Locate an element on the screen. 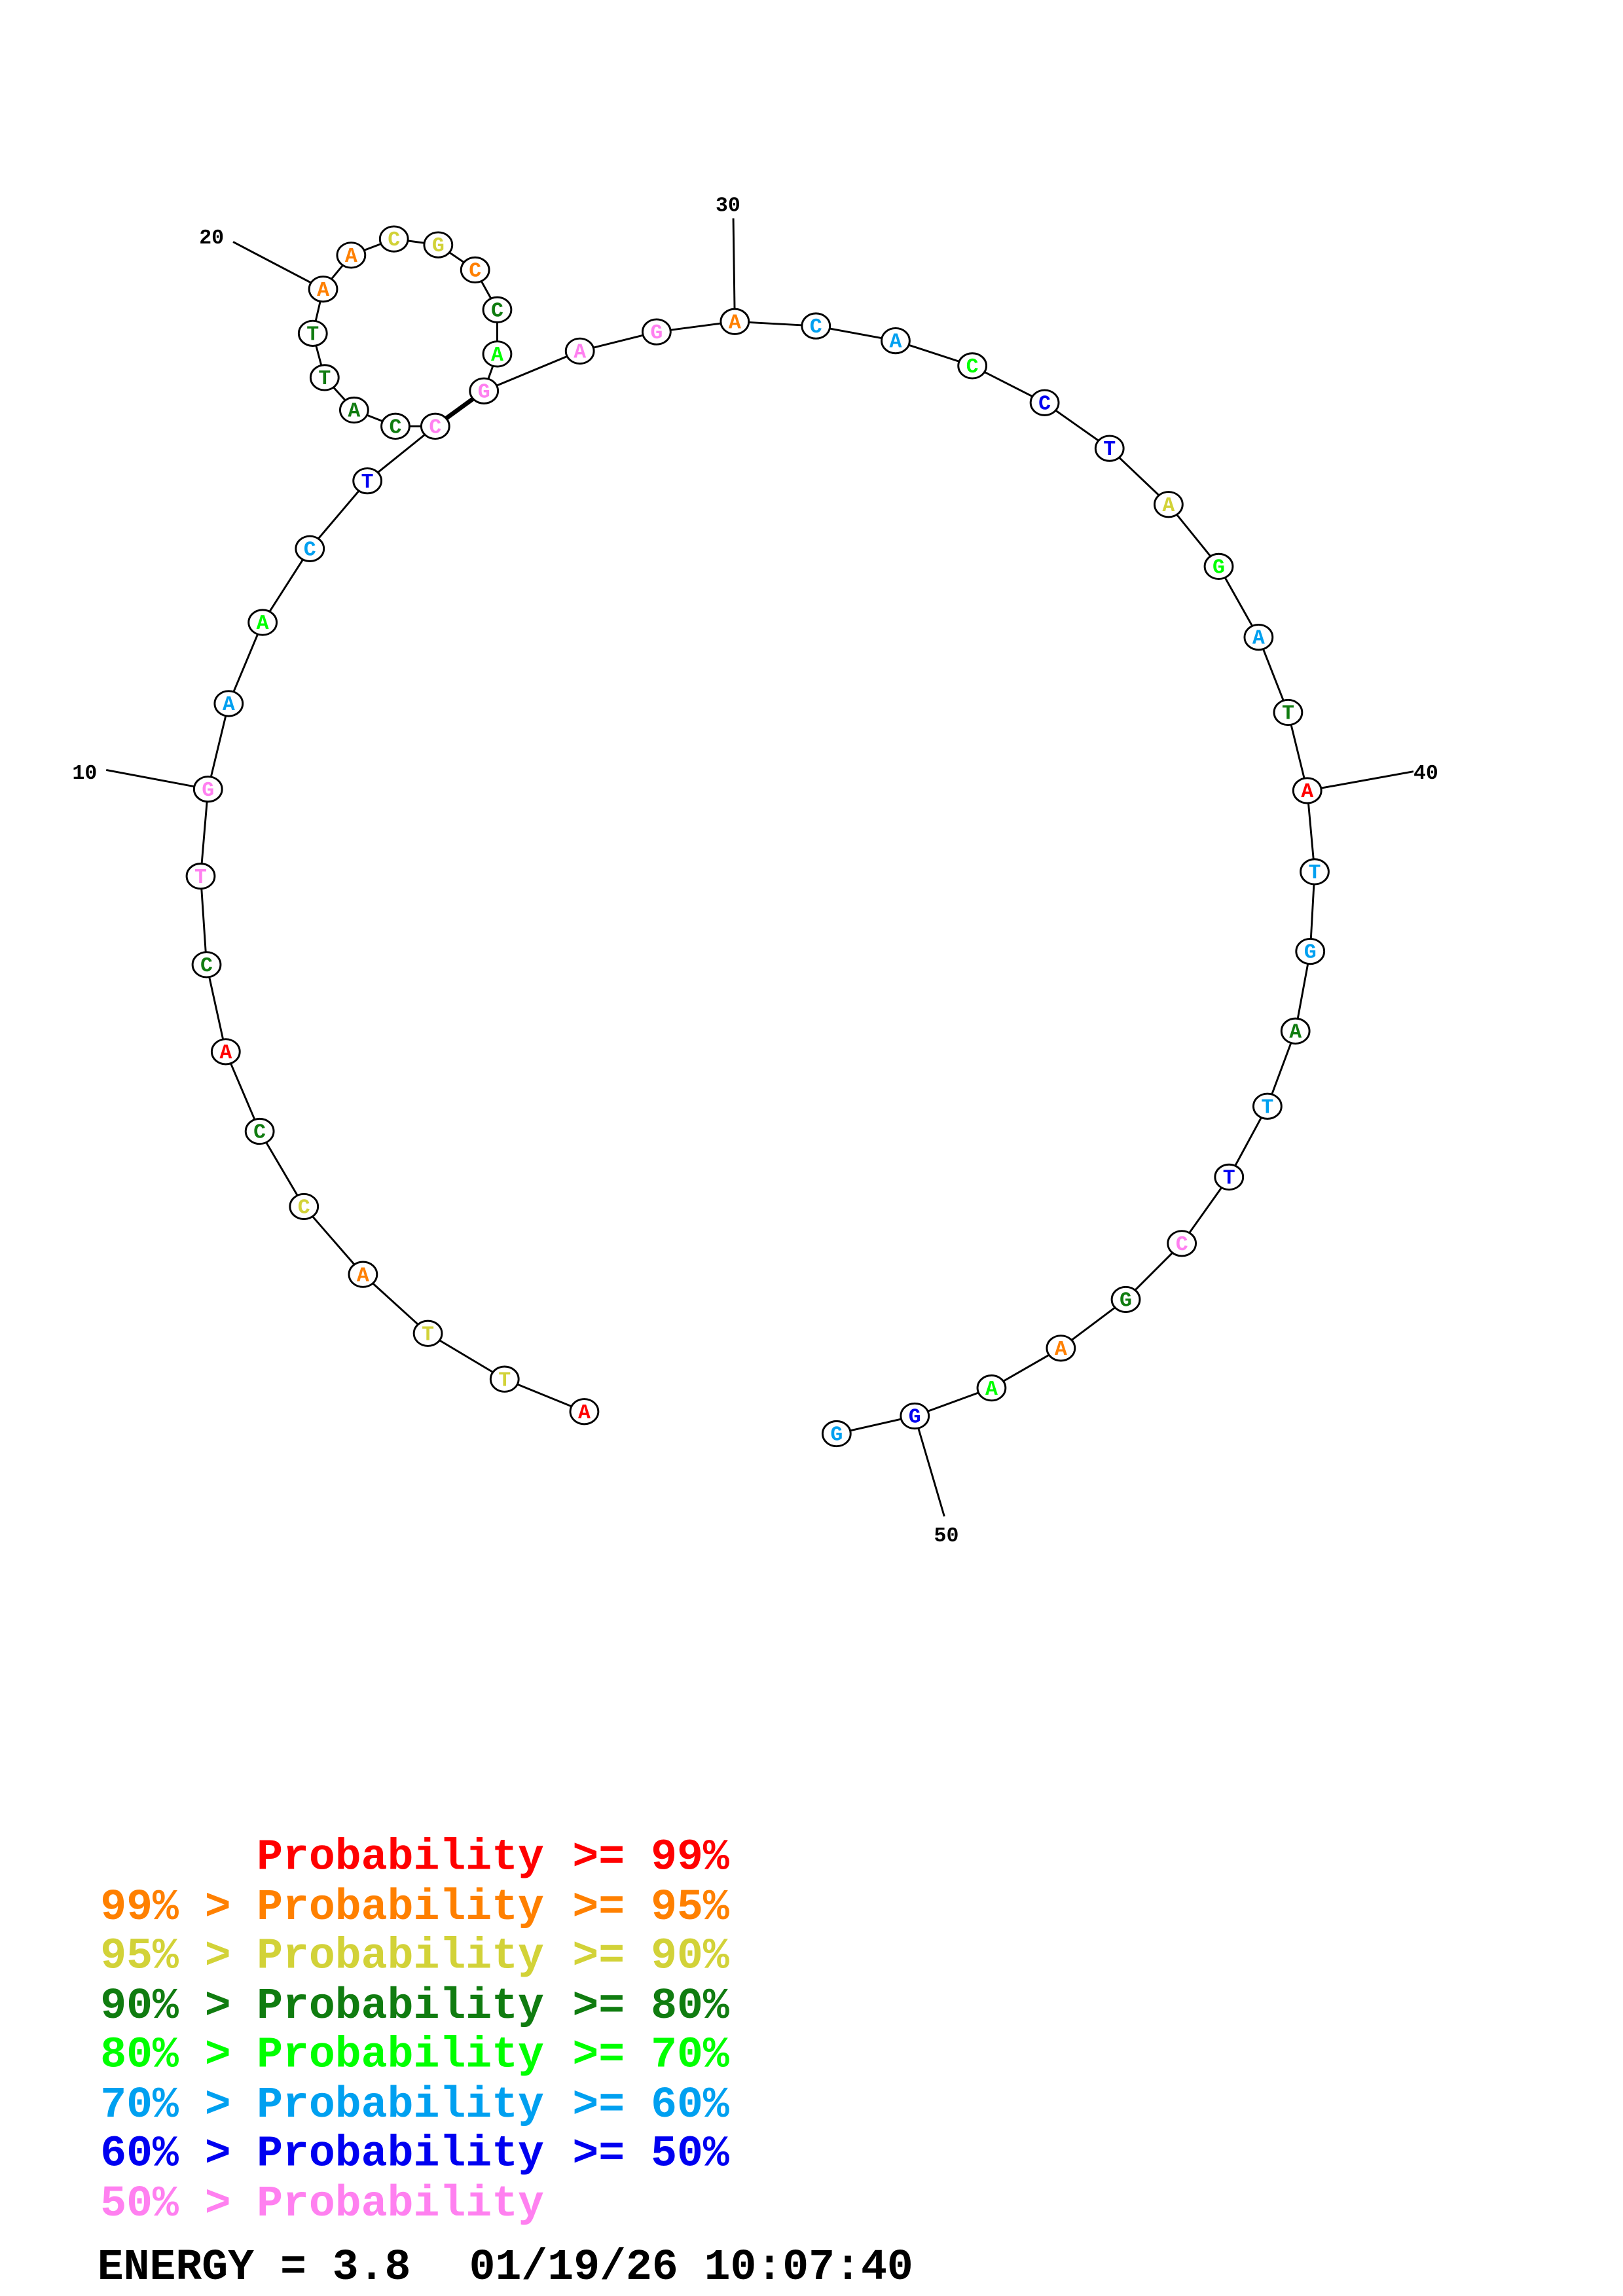  legend-row: 99% > Probability >= 95% is located at coordinates (414, 1907).